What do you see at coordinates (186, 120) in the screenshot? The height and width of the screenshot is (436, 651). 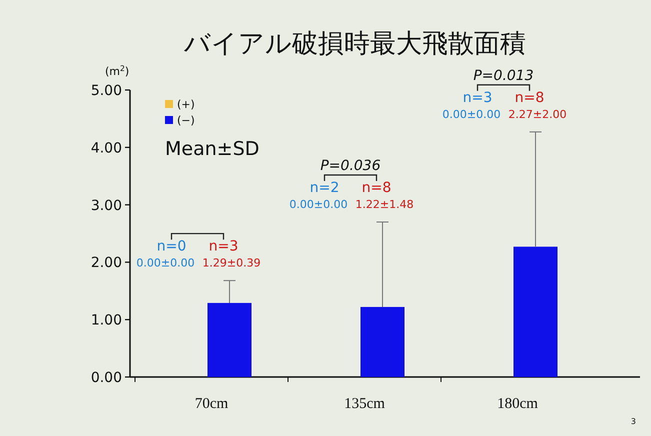 I see `legend-label: (−)` at bounding box center [186, 120].